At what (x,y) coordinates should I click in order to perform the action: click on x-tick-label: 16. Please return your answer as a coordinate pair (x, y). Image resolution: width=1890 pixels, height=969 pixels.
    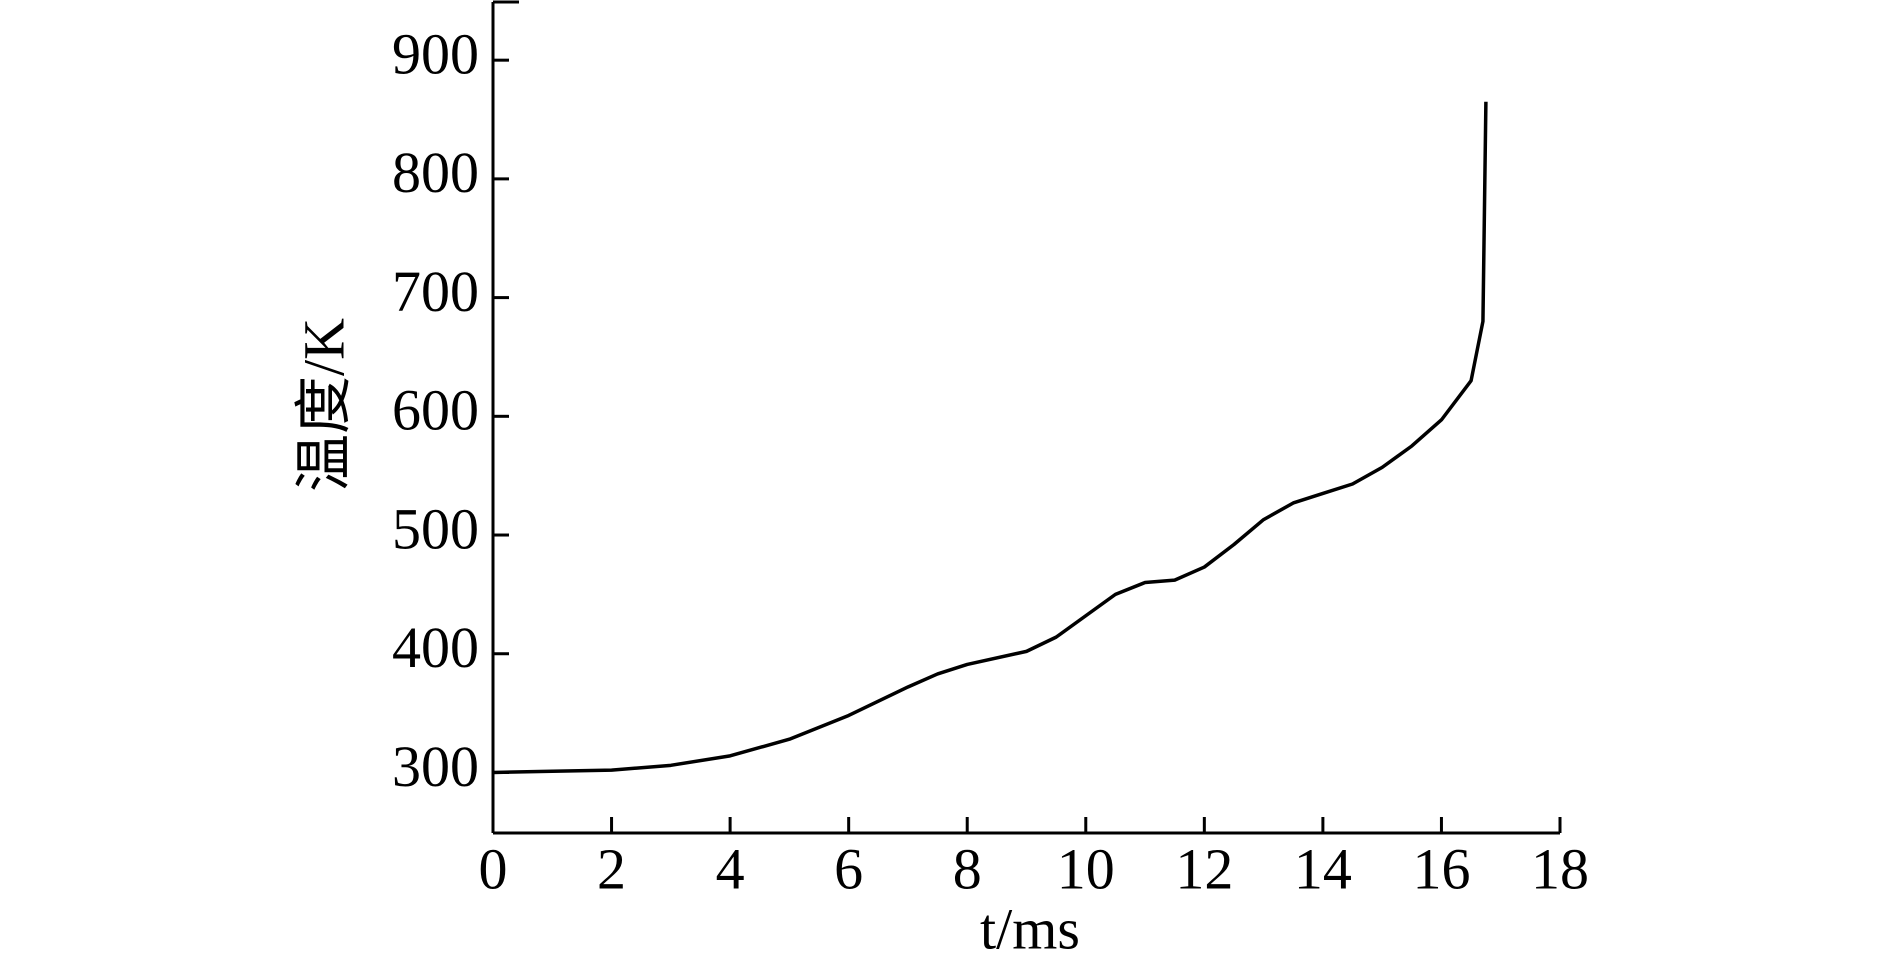
    Looking at the image, I should click on (1441, 868).